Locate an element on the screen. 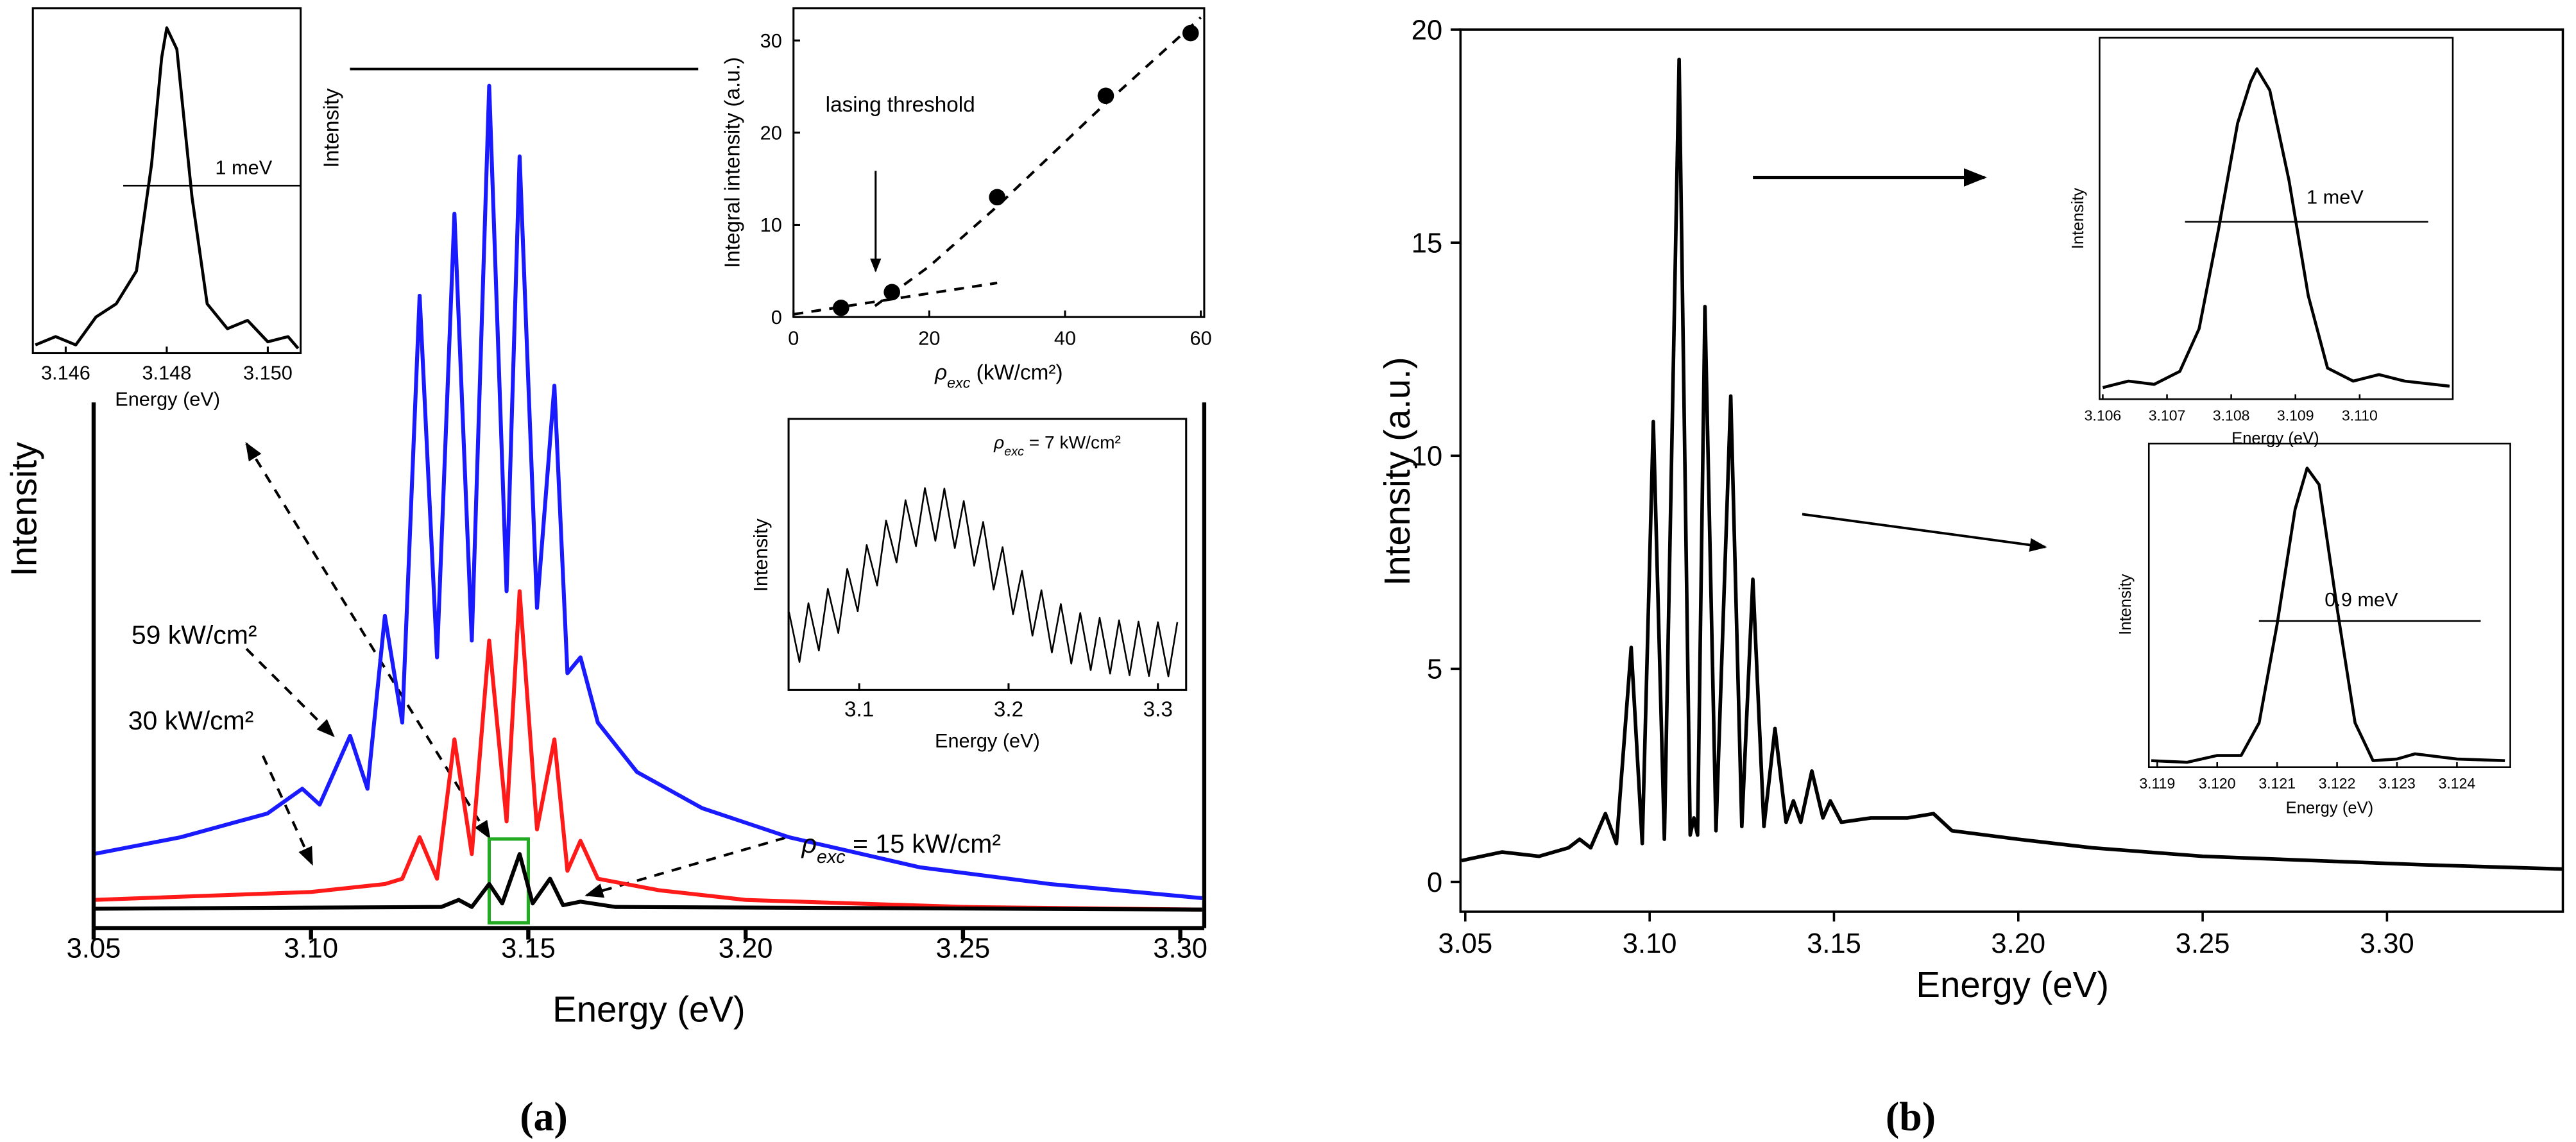 The image size is (2576, 1142). x-tick-label: 3.146 is located at coordinates (65, 372).